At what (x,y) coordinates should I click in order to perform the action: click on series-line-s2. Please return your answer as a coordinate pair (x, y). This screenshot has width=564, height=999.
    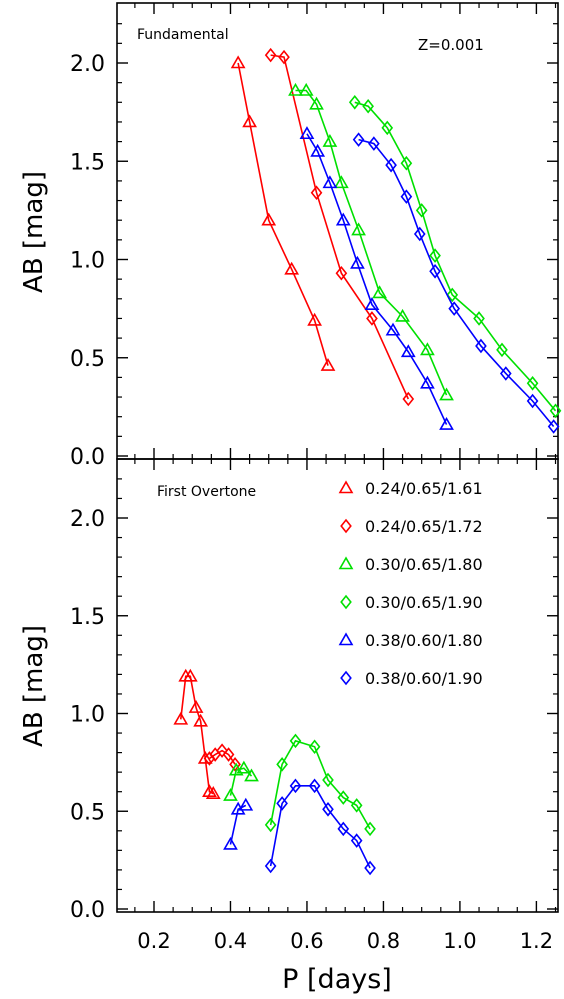
    Looking at the image, I should click on (340, 227).